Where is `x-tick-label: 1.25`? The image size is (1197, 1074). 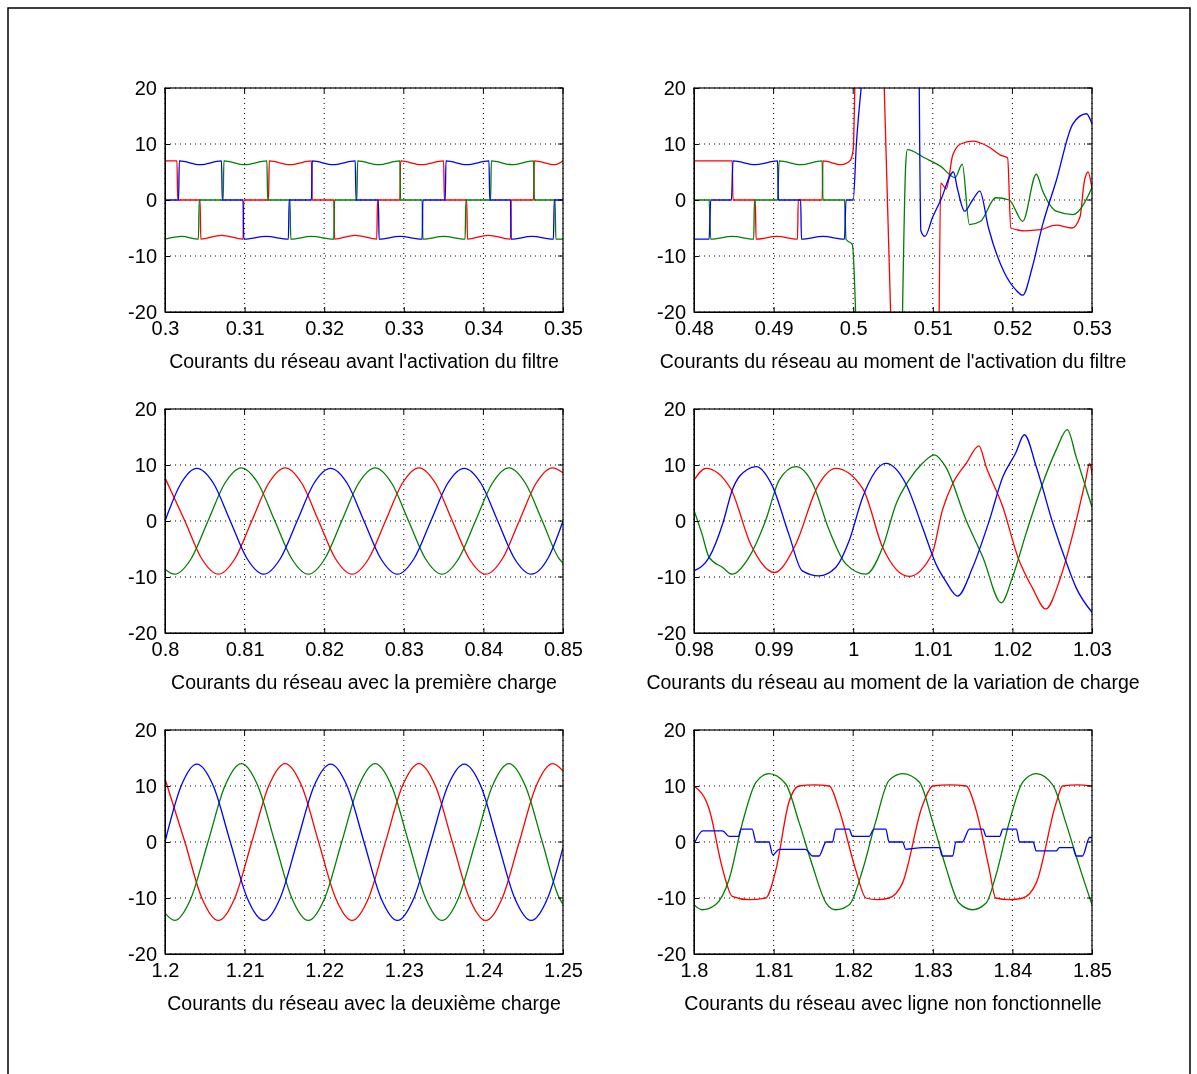
x-tick-label: 1.25 is located at coordinates (563, 970).